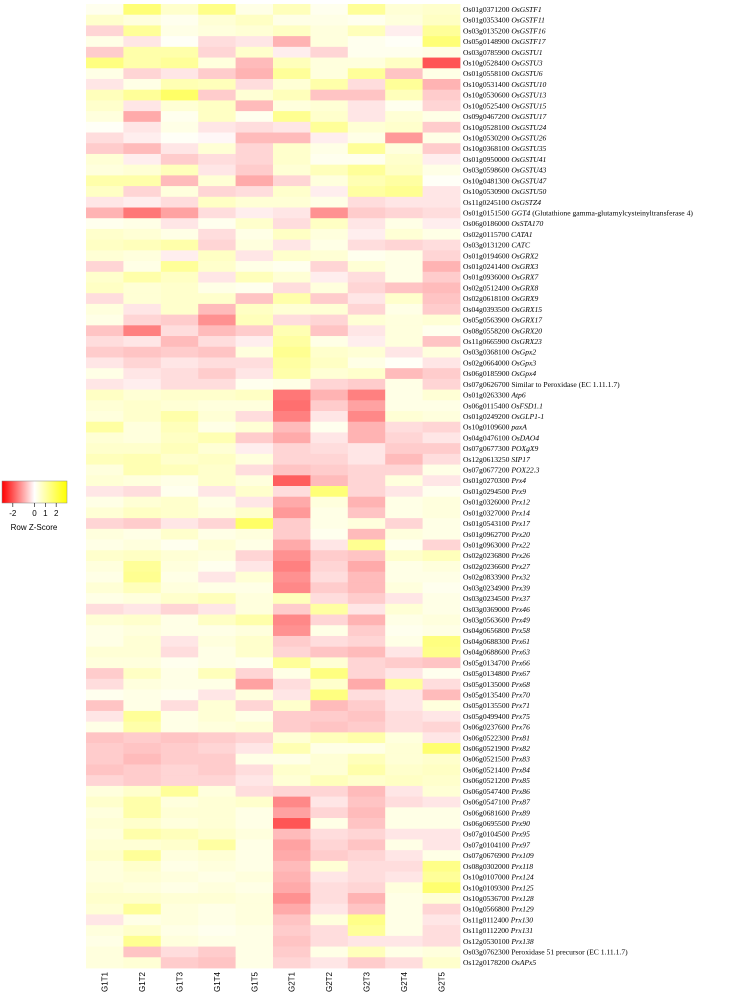  Describe the element at coordinates (496, 609) in the screenshot. I see `row-label: Os03g0369000 Prx46` at that location.